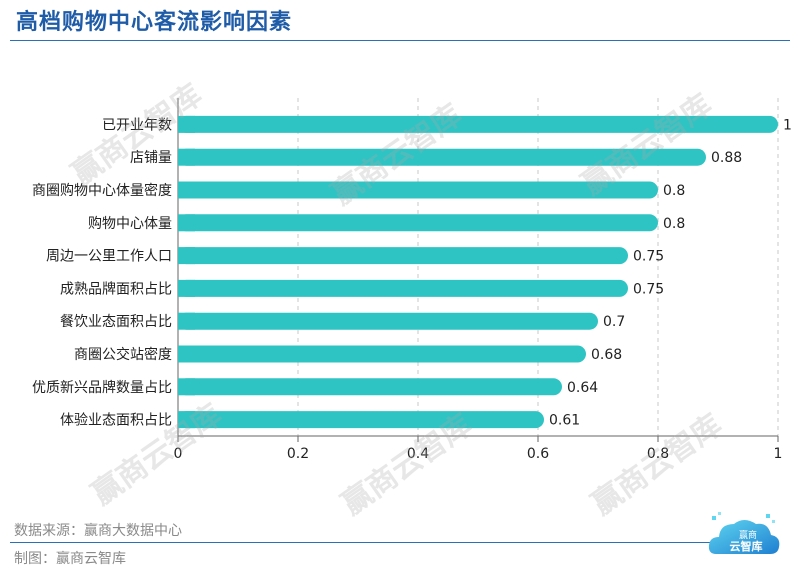  I want to click on value-label: 0.7, so click(614, 322).